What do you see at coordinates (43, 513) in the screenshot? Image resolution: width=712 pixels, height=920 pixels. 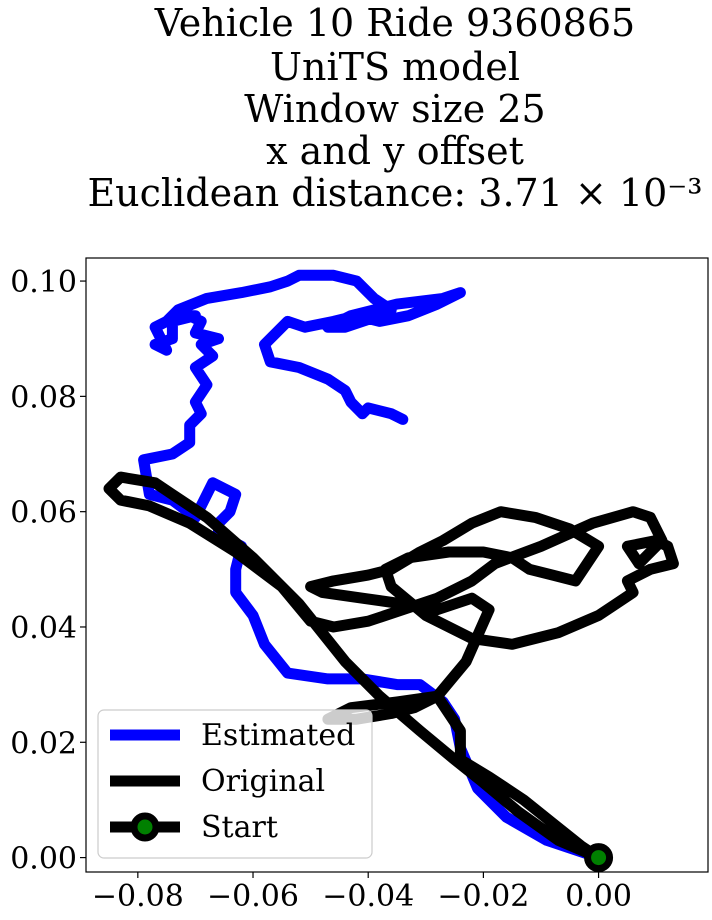 I see `y-tick-label: 0.06` at bounding box center [43, 513].